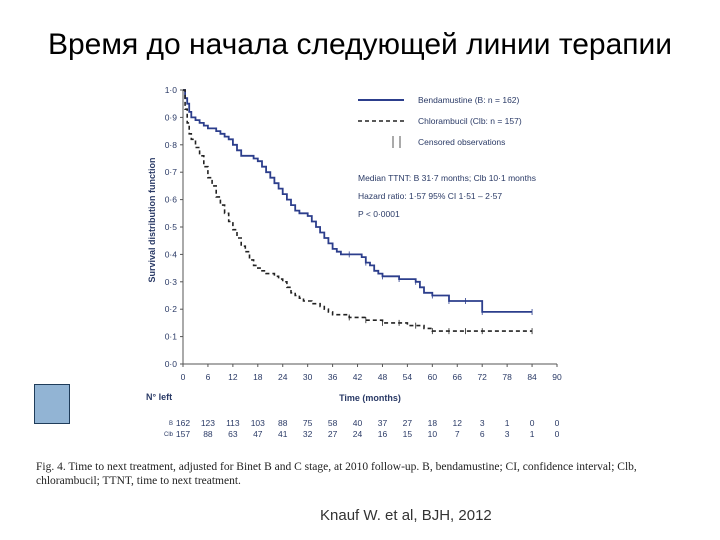 The width and height of the screenshot is (720, 540). I want to click on at-risk-value: 103, so click(258, 423).